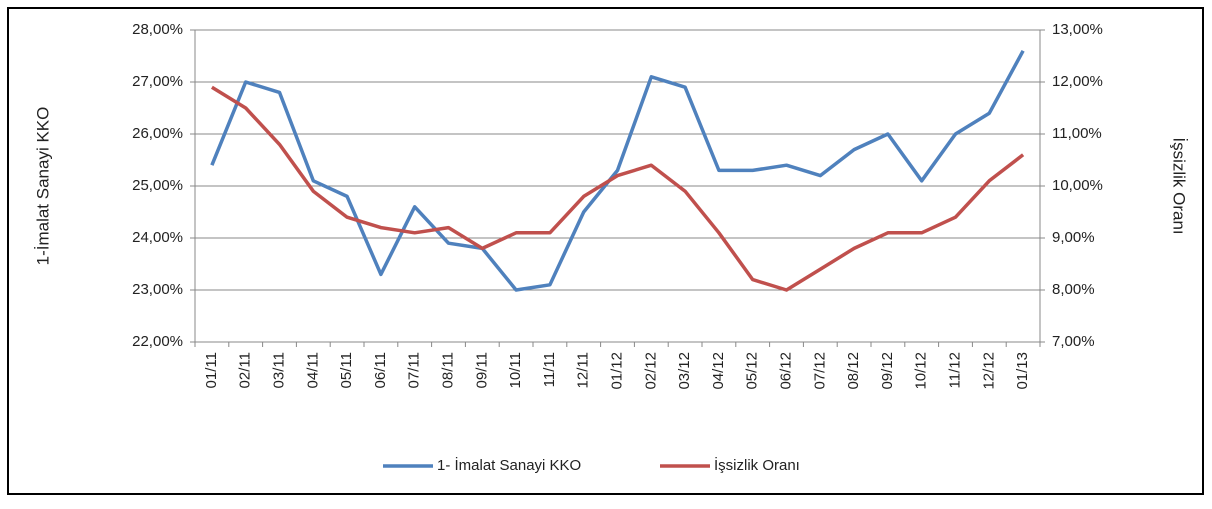 This screenshot has width=1212, height=509. I want to click on x-tick-label: 04/11, so click(312, 370).